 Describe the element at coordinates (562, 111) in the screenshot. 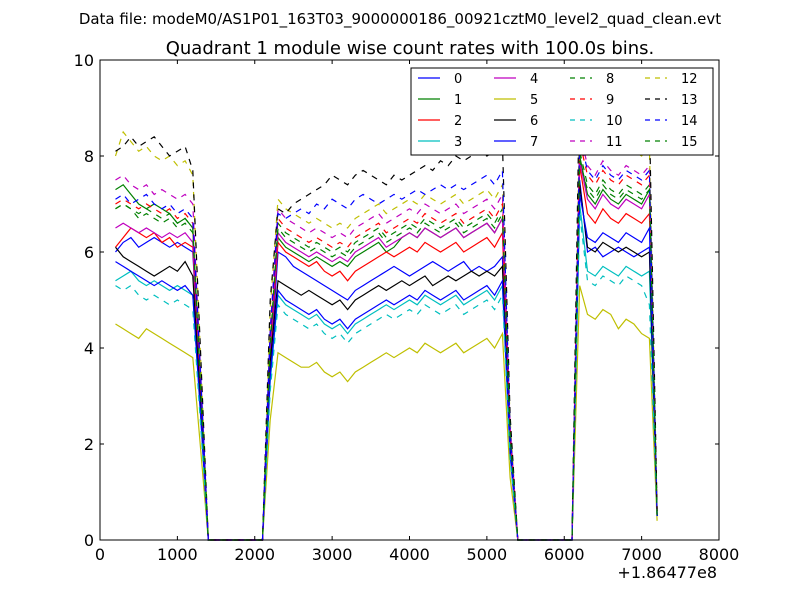

I see `legend-frame` at that location.